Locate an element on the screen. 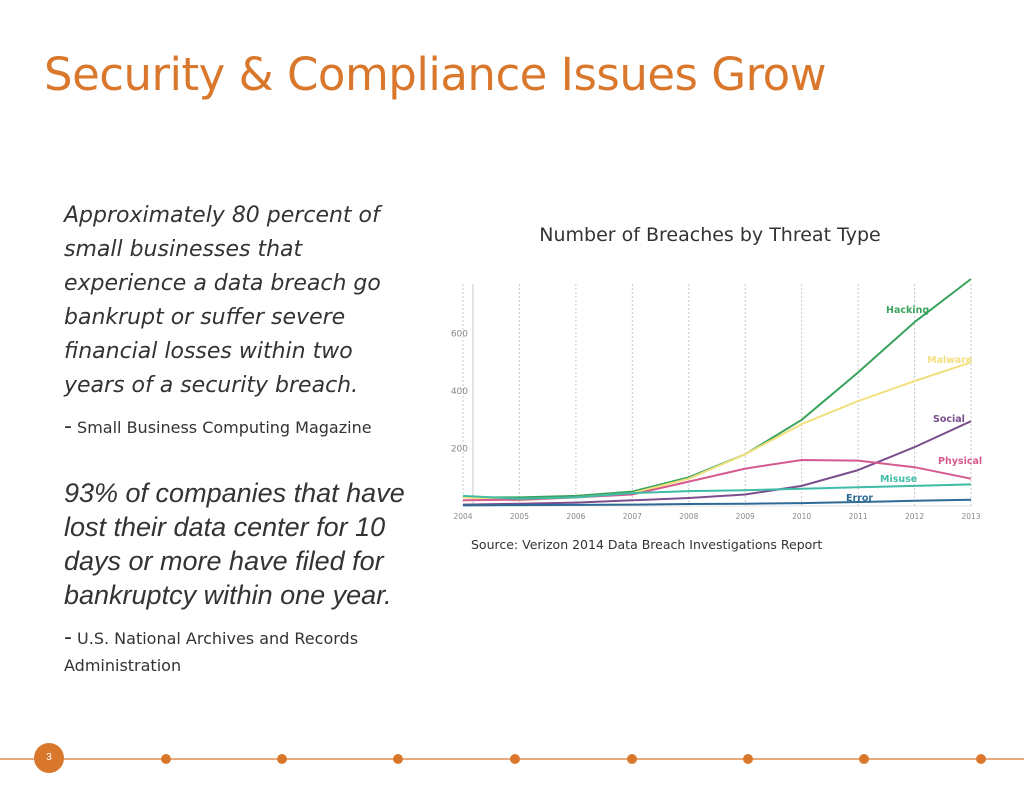 The width and height of the screenshot is (1024, 791). attribution-source-1: Small Business Computing Magazine is located at coordinates (224, 427).